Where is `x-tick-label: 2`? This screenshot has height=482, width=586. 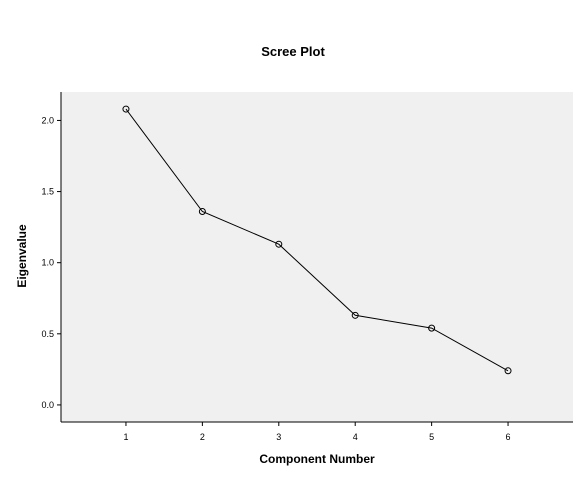 x-tick-label: 2 is located at coordinates (202, 437).